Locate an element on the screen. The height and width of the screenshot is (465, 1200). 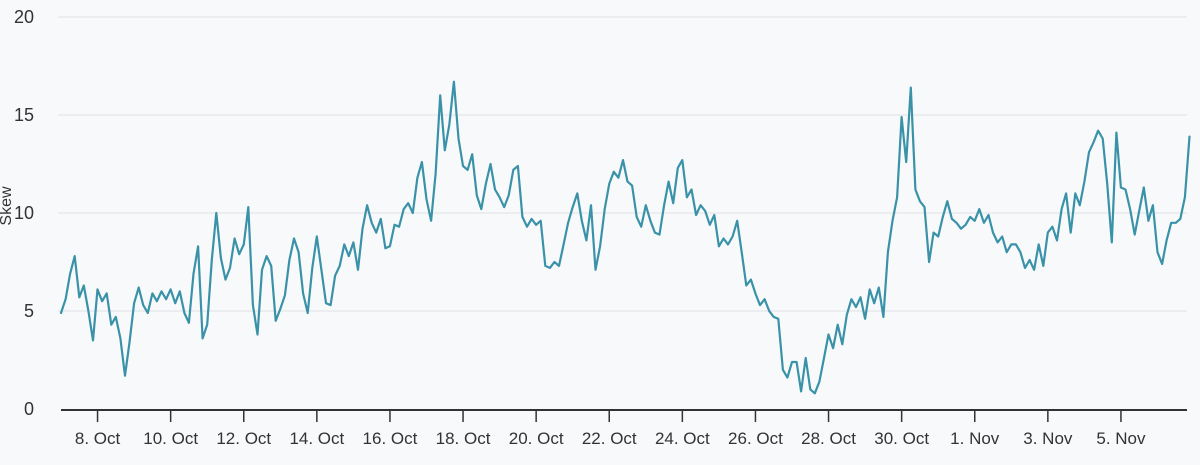
x-tick-label: 18. Oct is located at coordinates (463, 438).